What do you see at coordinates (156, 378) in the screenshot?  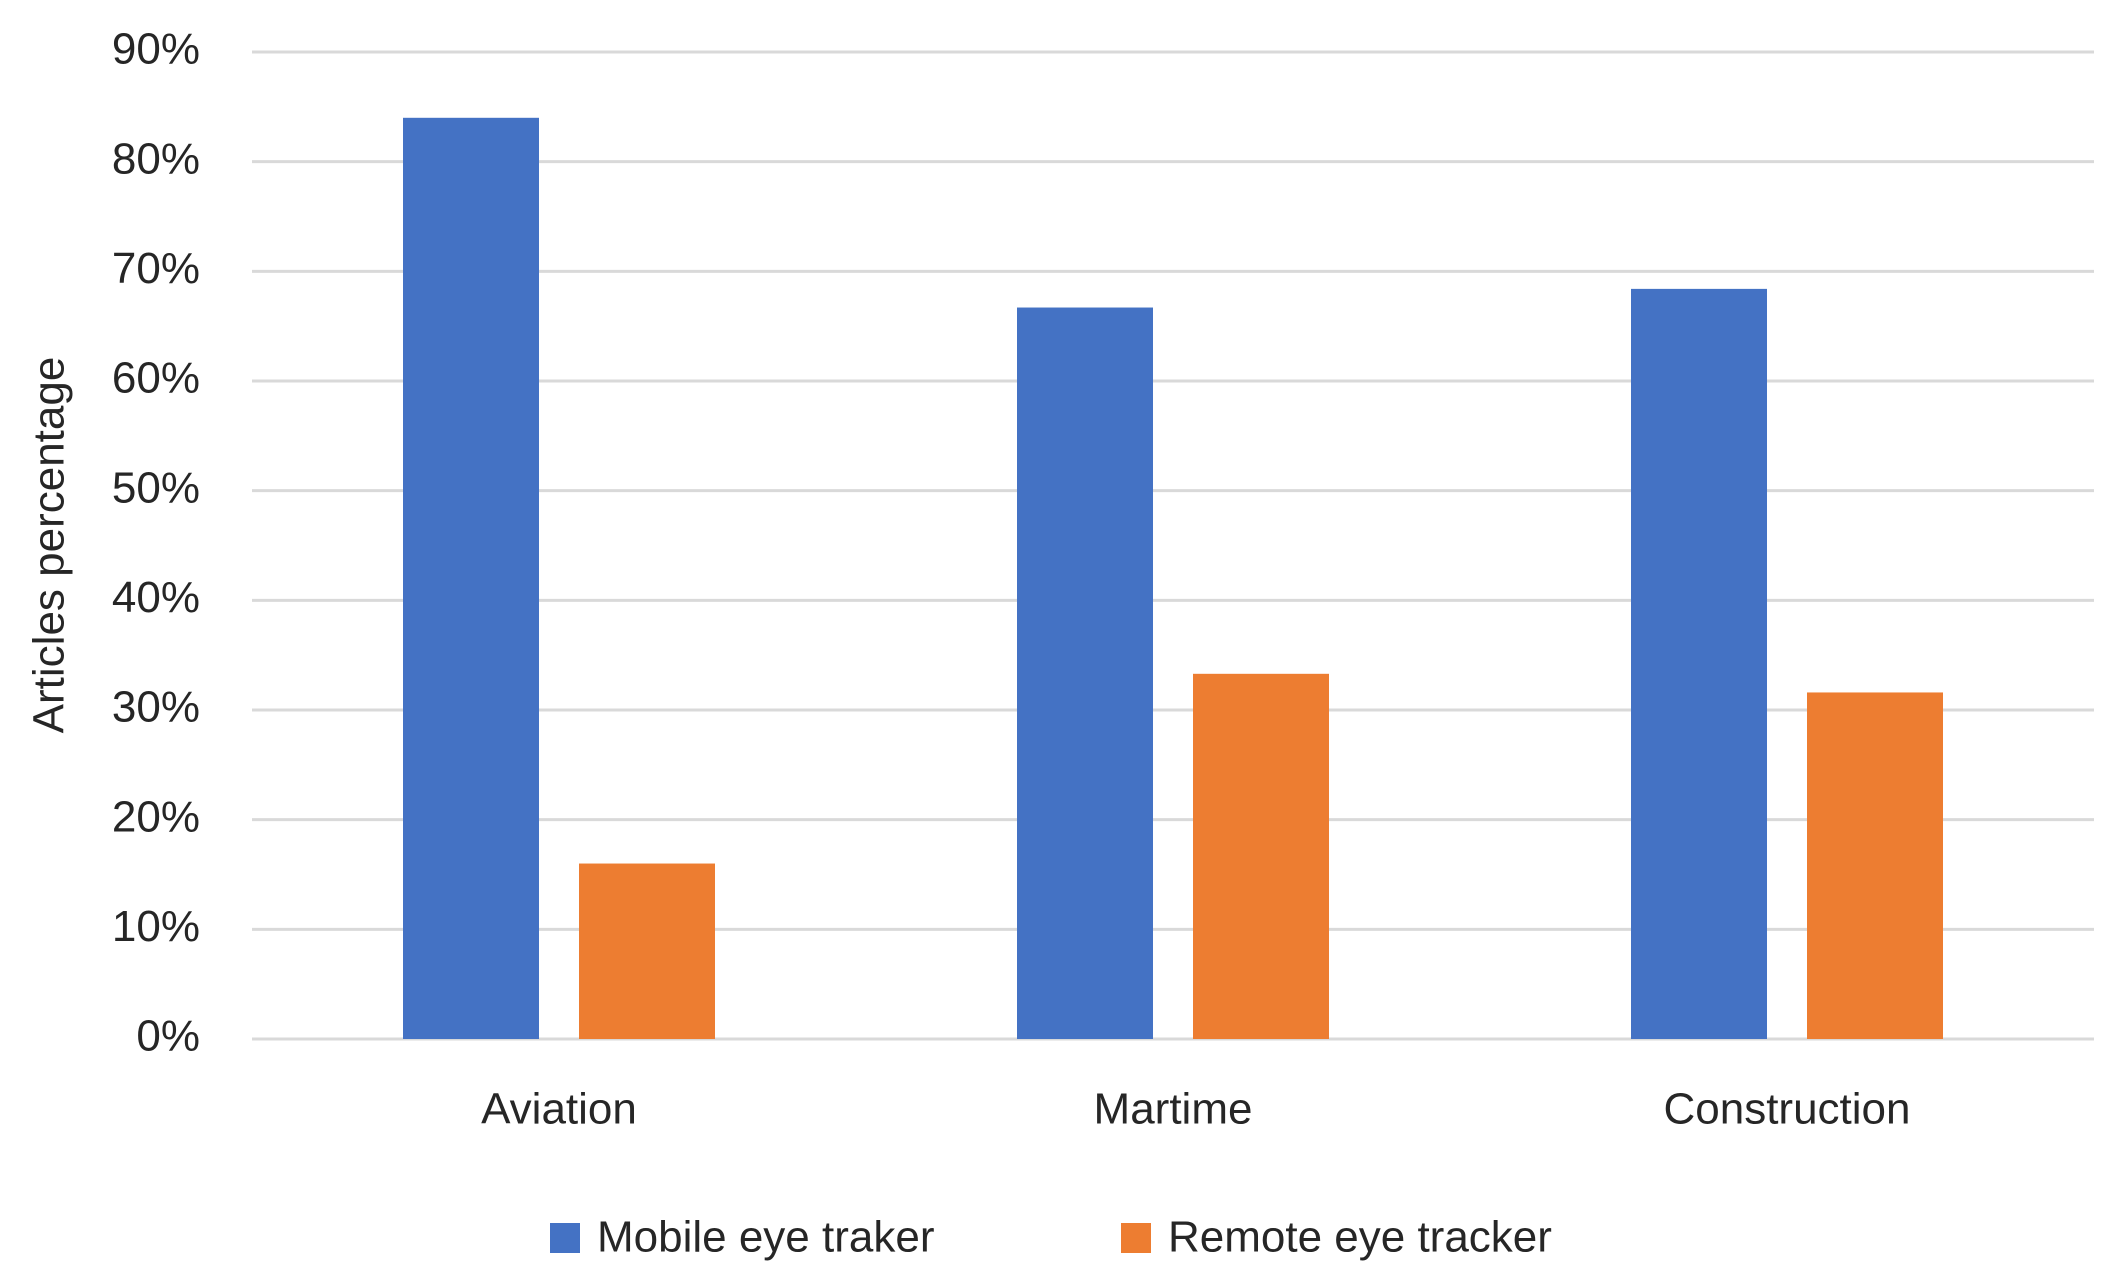 I see `y-tick-label: 60%` at bounding box center [156, 378].